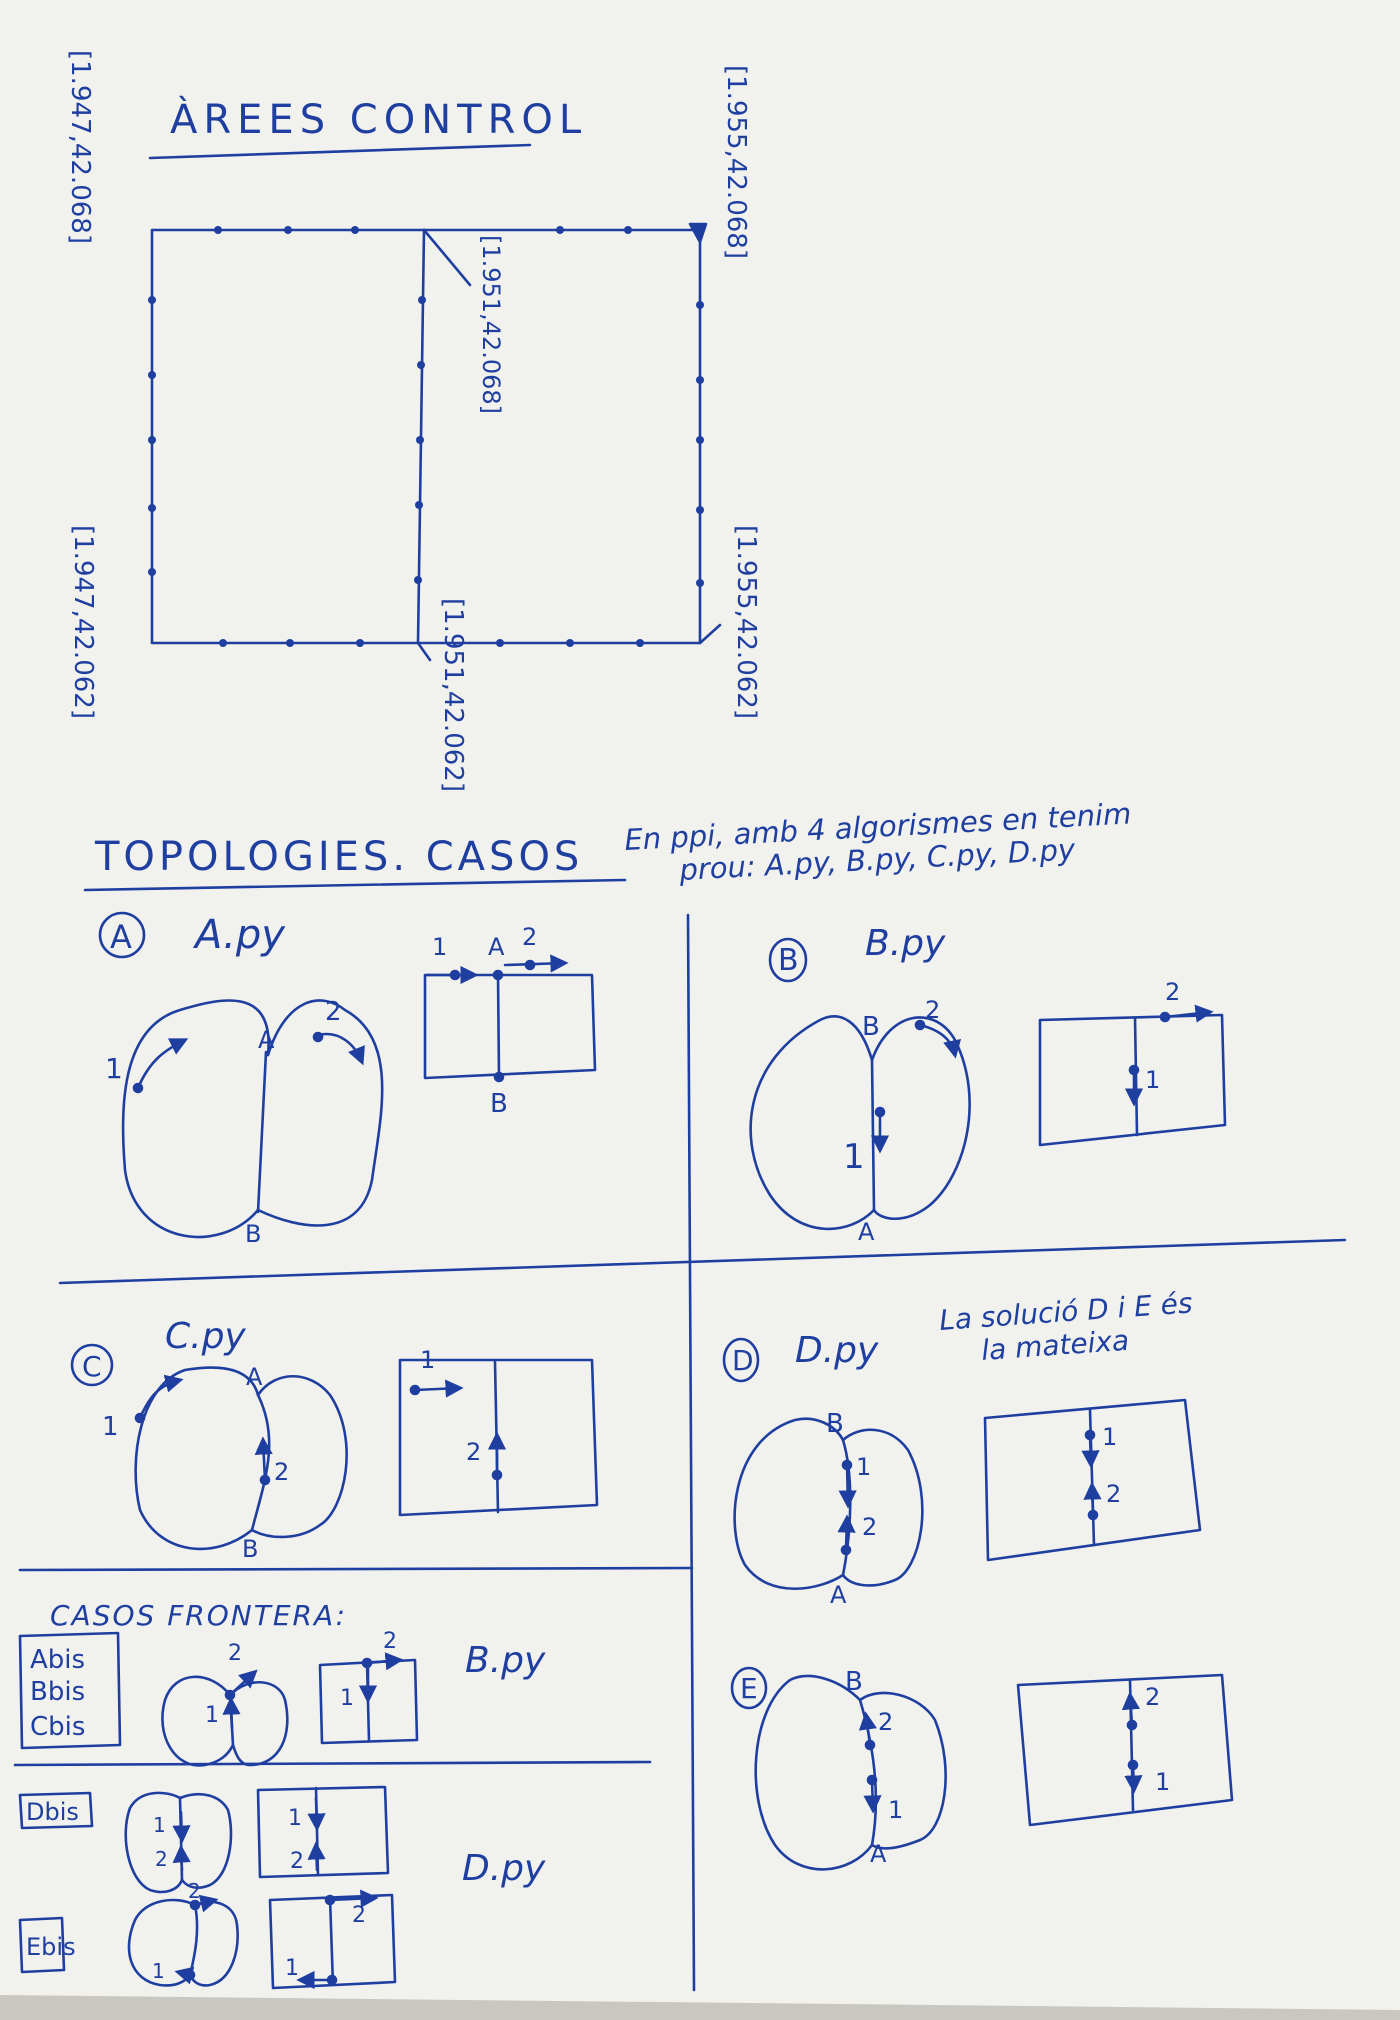  What do you see at coordinates (529, 937) in the screenshot?
I see `case-a-grid-label-2: 2` at bounding box center [529, 937].